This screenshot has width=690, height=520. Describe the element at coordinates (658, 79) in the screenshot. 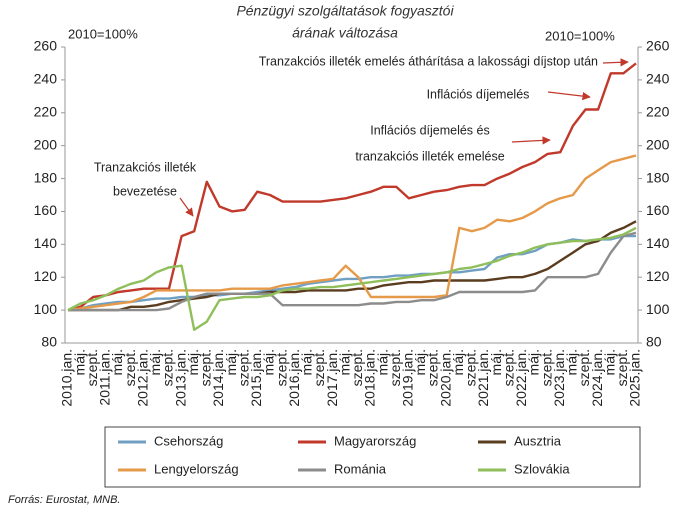

I see `y2-tick-label: 240` at that location.